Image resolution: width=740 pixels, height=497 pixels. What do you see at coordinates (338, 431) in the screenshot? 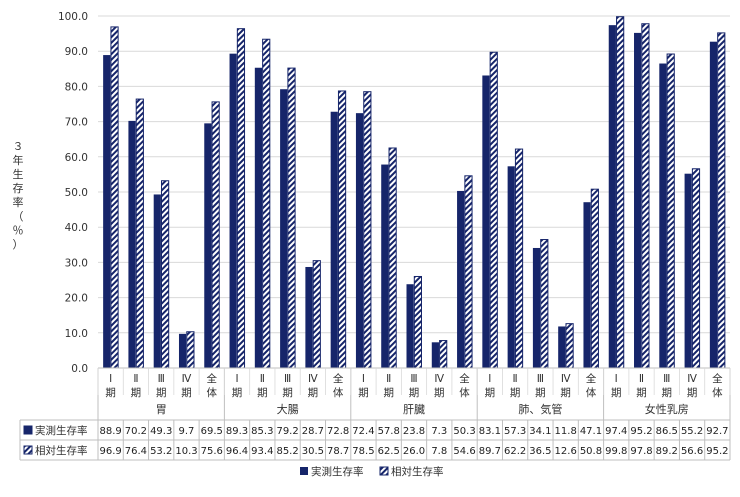
I see `table-cell: 72.8` at bounding box center [338, 431].